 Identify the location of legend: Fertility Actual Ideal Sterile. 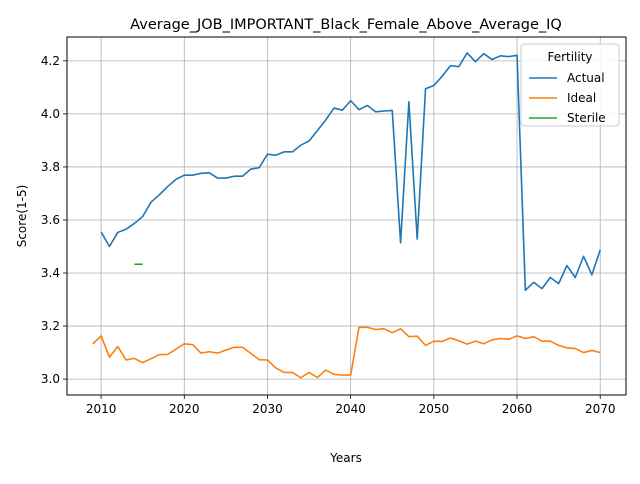
(570, 85).